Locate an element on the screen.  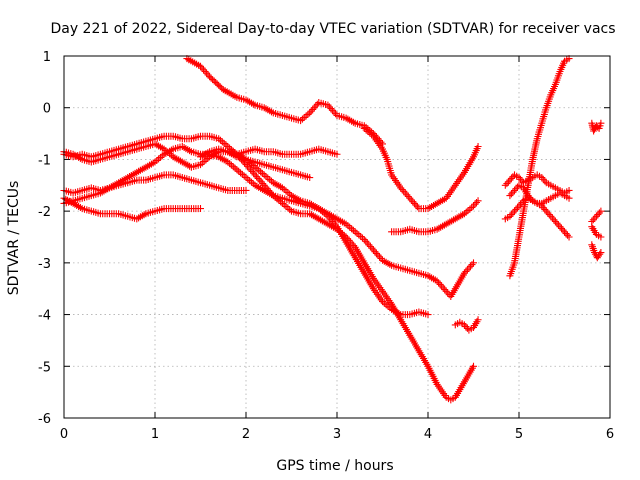
y-tick-label: -4 is located at coordinates (44, 316).